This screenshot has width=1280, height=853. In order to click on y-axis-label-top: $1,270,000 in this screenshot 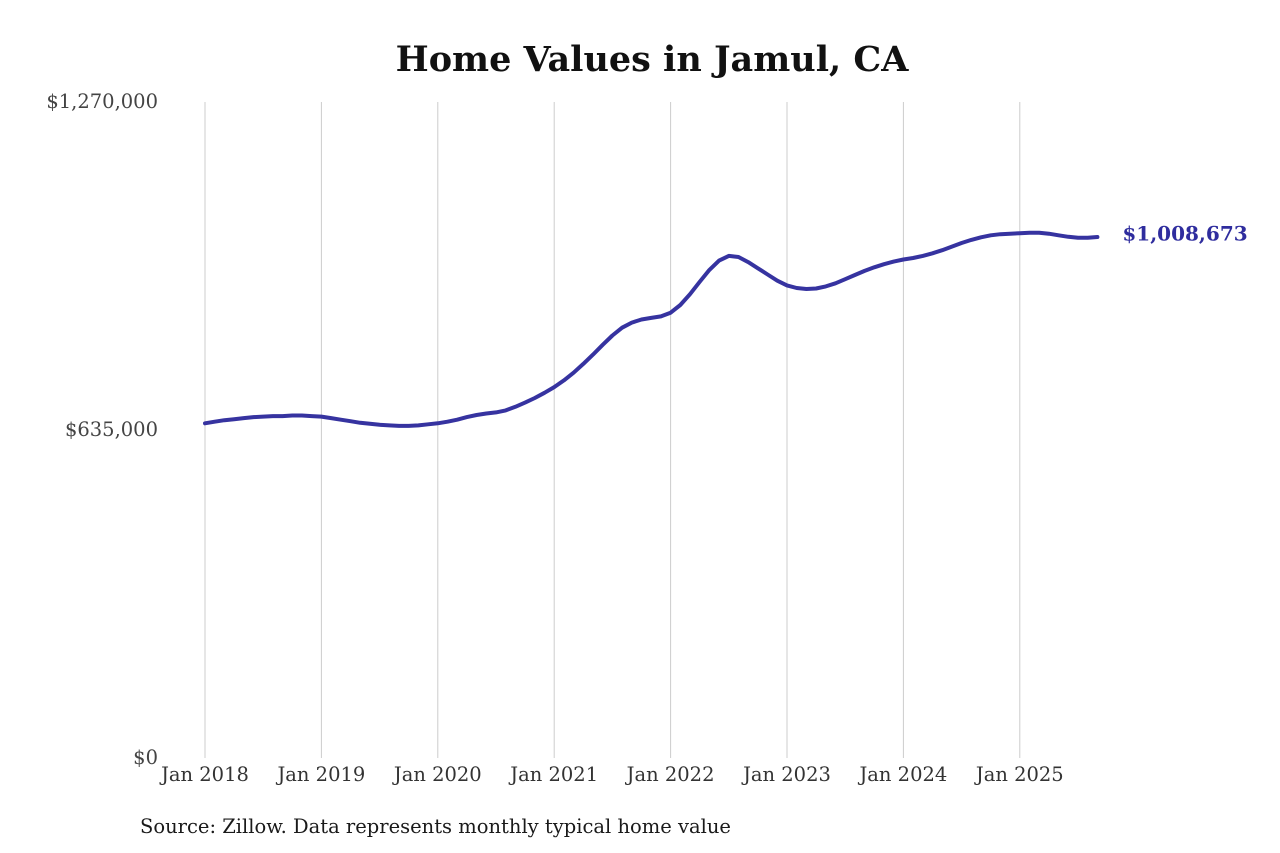, I will do `click(102, 101)`.